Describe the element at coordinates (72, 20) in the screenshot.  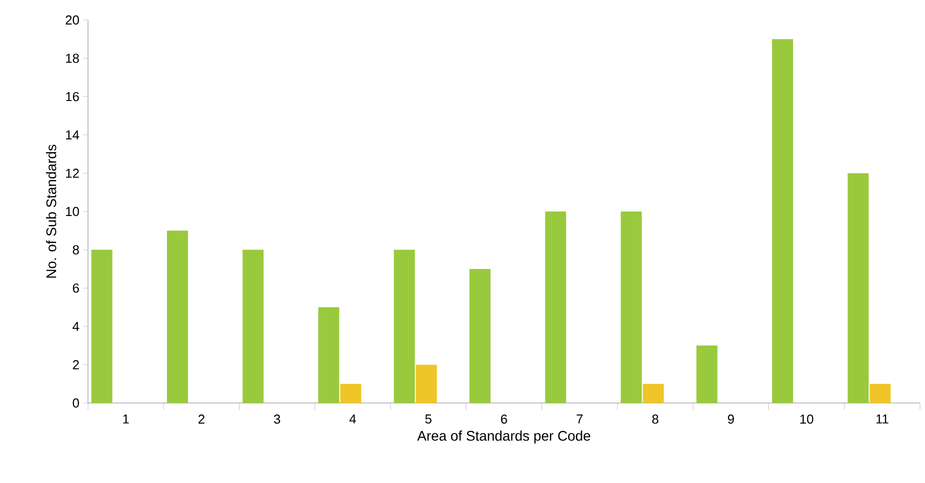
I see `y-tick-label: 20` at that location.